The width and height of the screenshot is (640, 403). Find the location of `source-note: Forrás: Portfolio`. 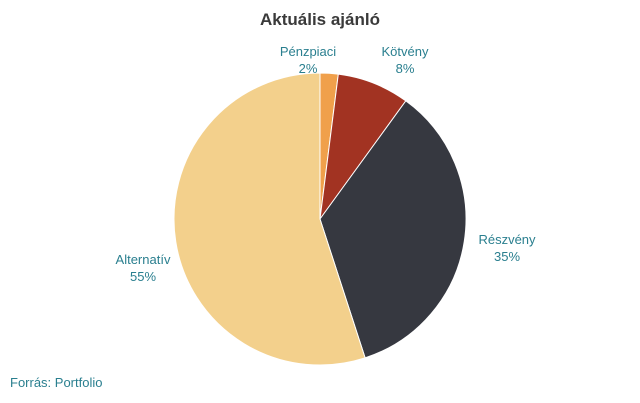

source-note: Forrás: Portfolio is located at coordinates (56, 382).